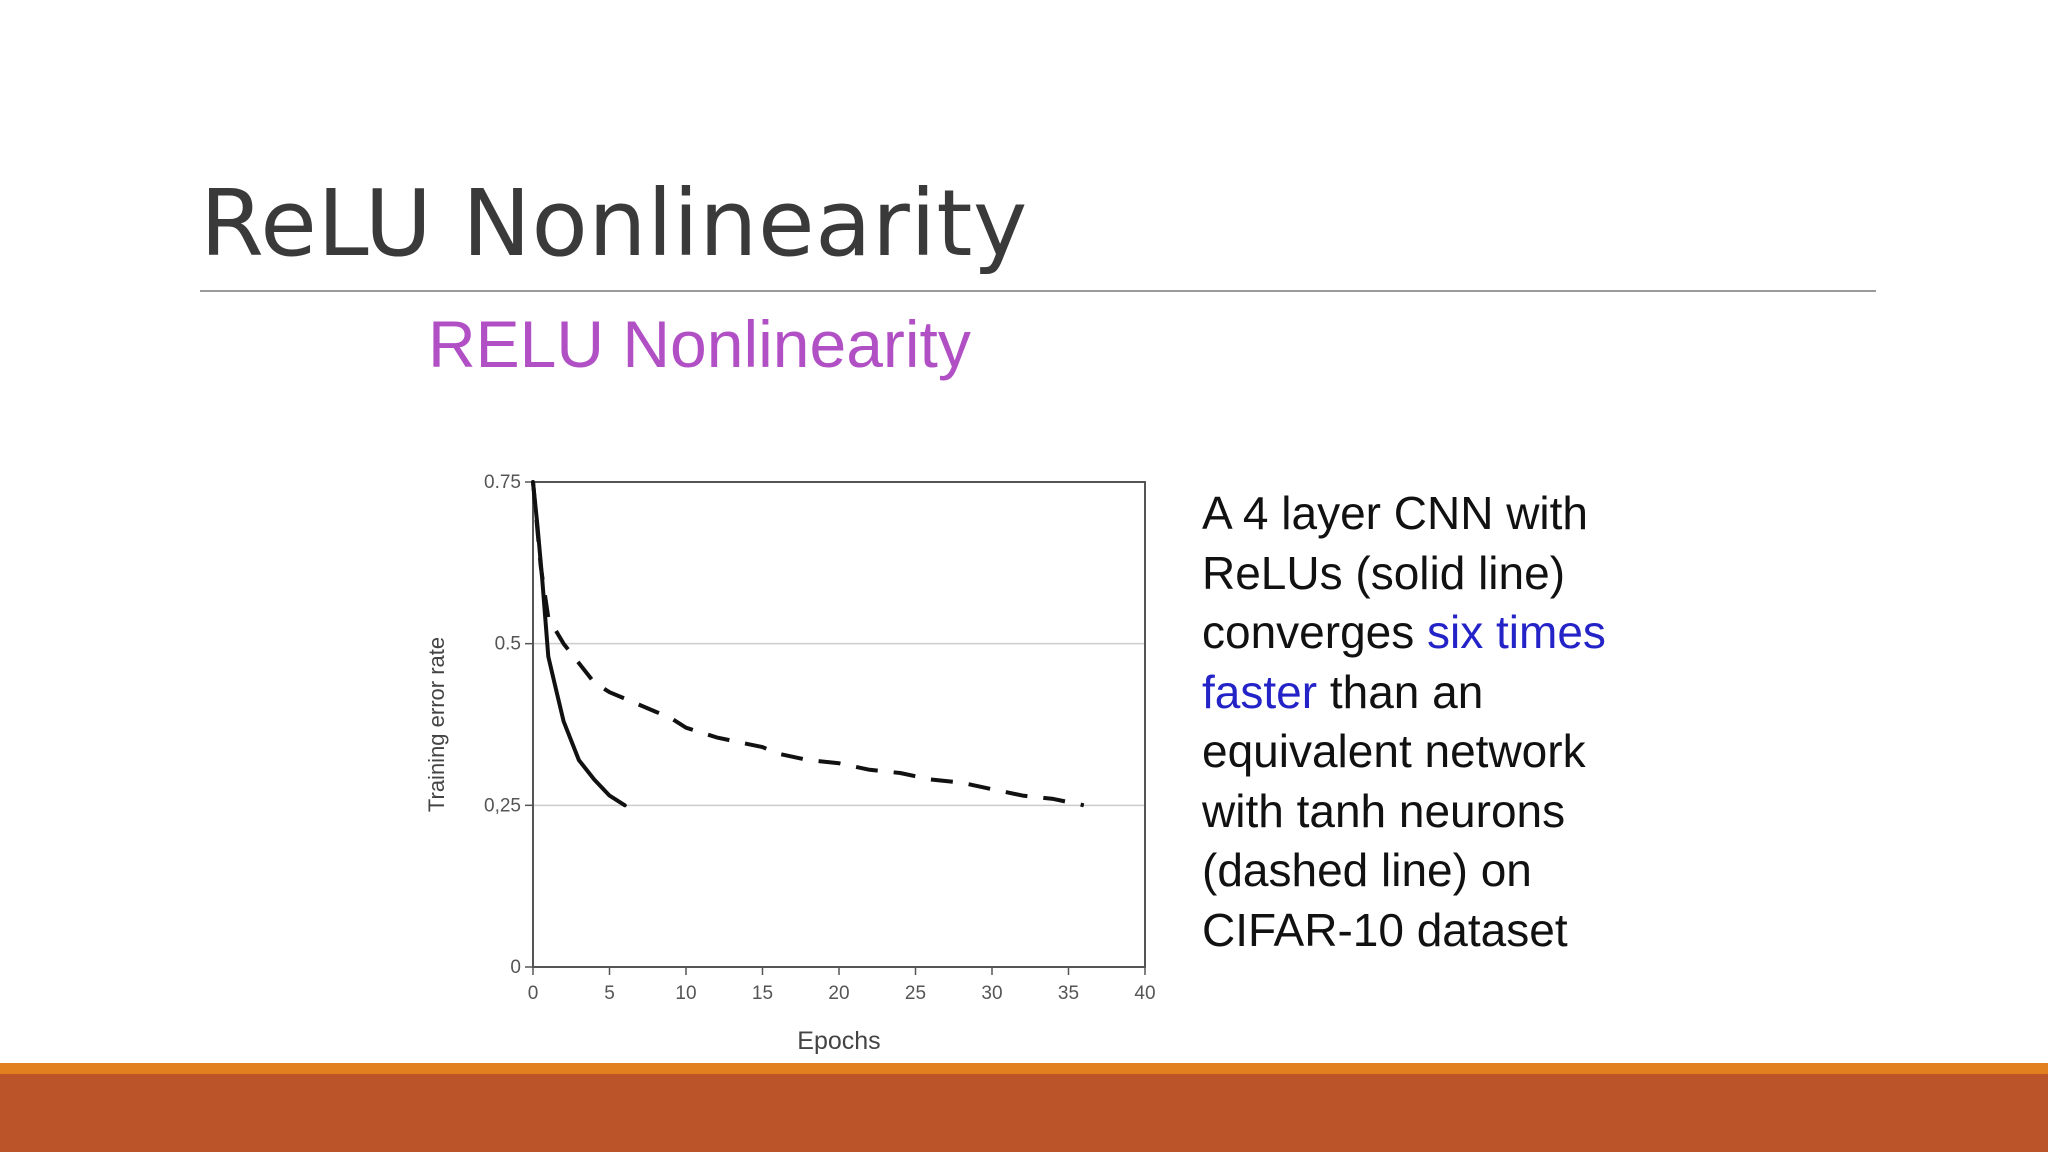 This screenshot has height=1152, width=2048. I want to click on caption-highlight: six times faster, so click(1404, 662).